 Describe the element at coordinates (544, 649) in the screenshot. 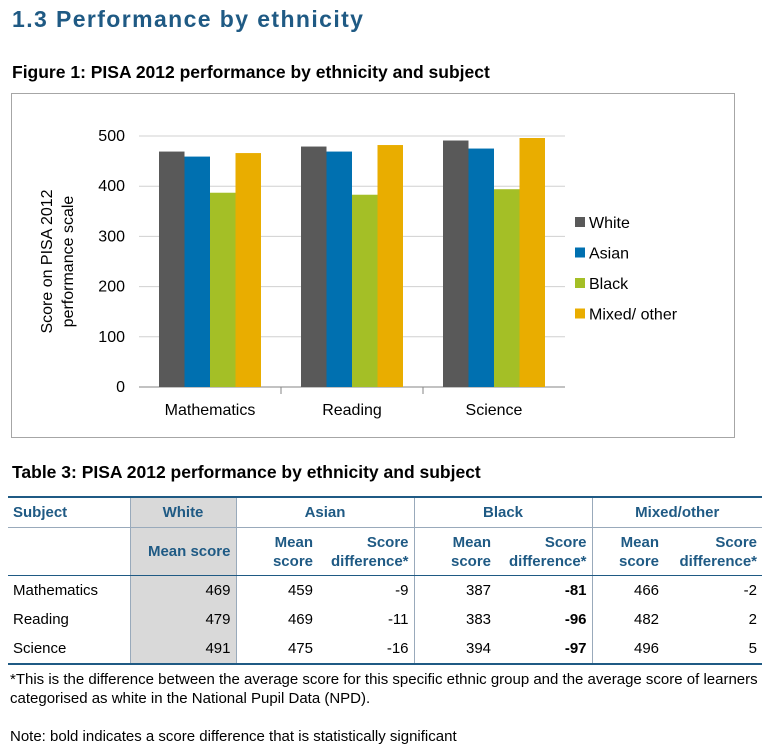

I see `cell-black-diff: -97` at that location.